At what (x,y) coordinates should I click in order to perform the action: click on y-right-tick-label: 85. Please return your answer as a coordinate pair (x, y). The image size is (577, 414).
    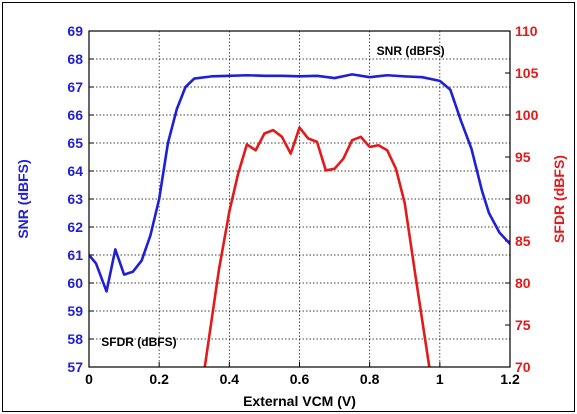
    Looking at the image, I should click on (523, 241).